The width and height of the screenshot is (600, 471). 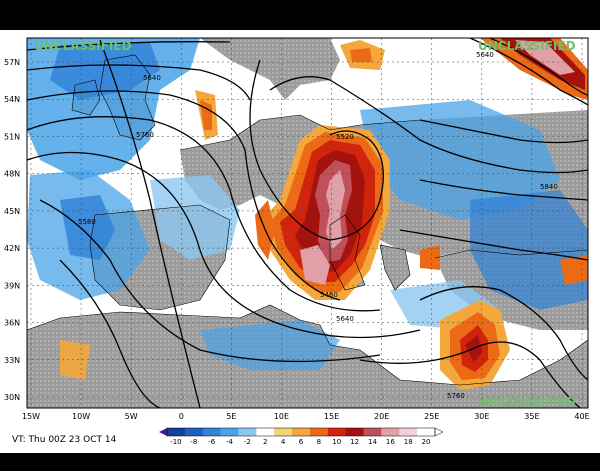 I want to click on colorbar-outline, so click(x=301, y=432).